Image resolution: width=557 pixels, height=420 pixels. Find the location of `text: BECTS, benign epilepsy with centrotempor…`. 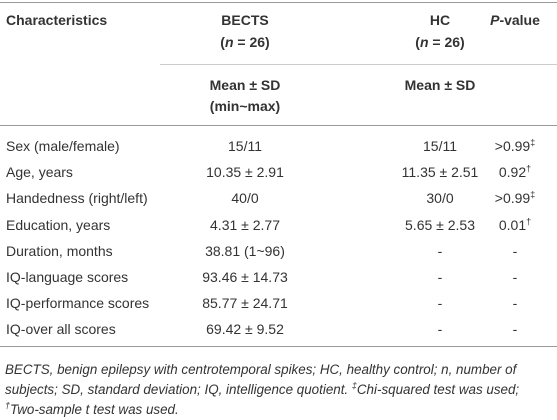

text: BECTS, benign epilepsy with centrotempor… is located at coordinates (261, 379).